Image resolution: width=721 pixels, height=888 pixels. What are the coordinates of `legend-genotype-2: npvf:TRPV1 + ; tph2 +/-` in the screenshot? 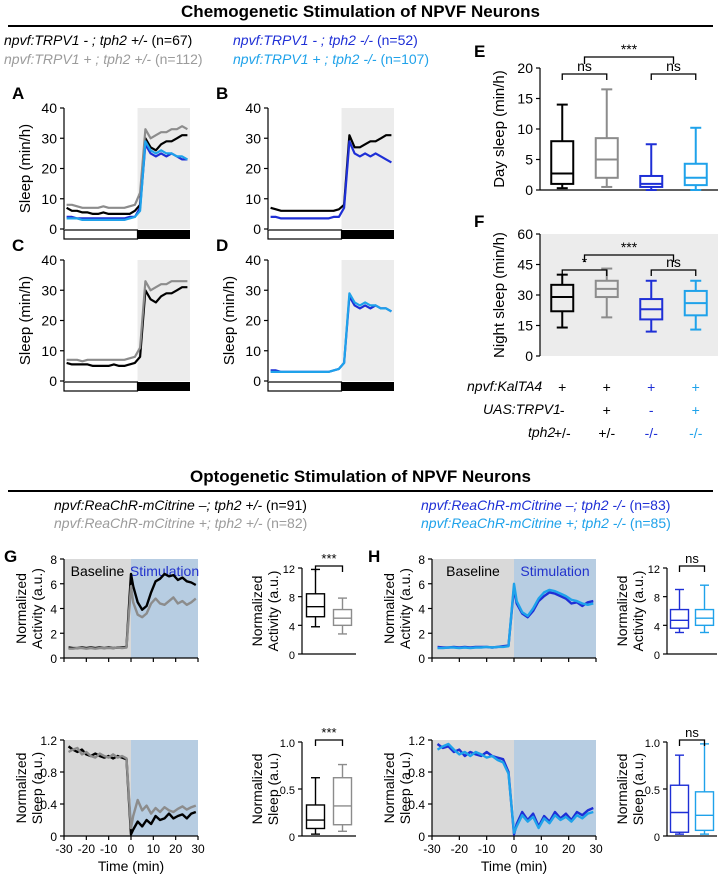 It's located at (78, 59).